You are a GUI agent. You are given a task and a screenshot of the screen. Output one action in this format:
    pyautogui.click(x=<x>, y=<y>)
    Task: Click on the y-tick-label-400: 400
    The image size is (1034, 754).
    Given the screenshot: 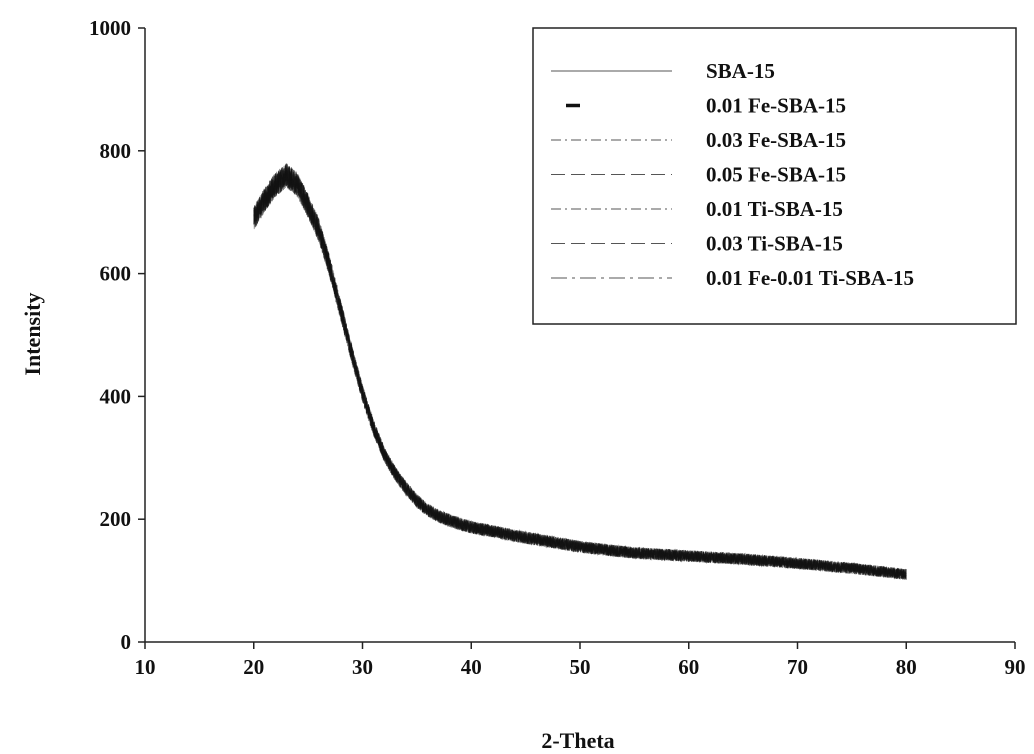 What is the action you would take?
    pyautogui.click(x=116, y=396)
    